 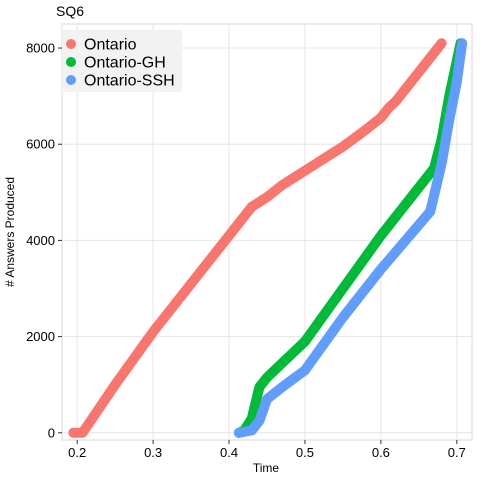 I want to click on y-axis: 0 2000 4000 6000 8000, so click(x=44, y=240).